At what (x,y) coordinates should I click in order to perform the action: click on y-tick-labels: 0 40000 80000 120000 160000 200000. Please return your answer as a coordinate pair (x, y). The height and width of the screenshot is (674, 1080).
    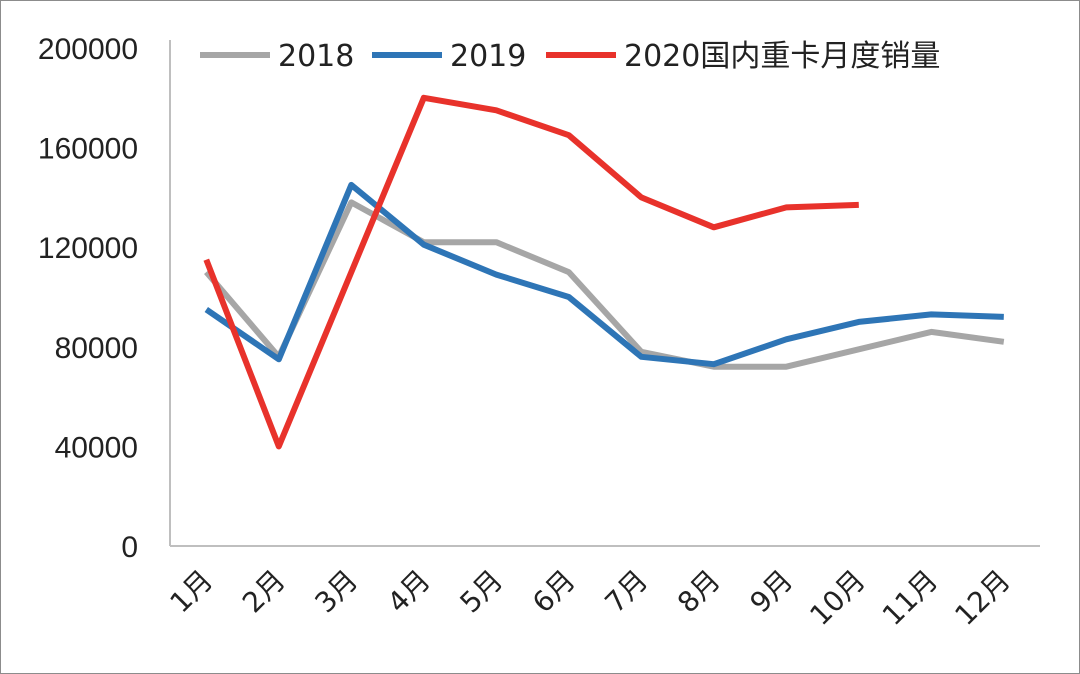
    Looking at the image, I should click on (88, 298).